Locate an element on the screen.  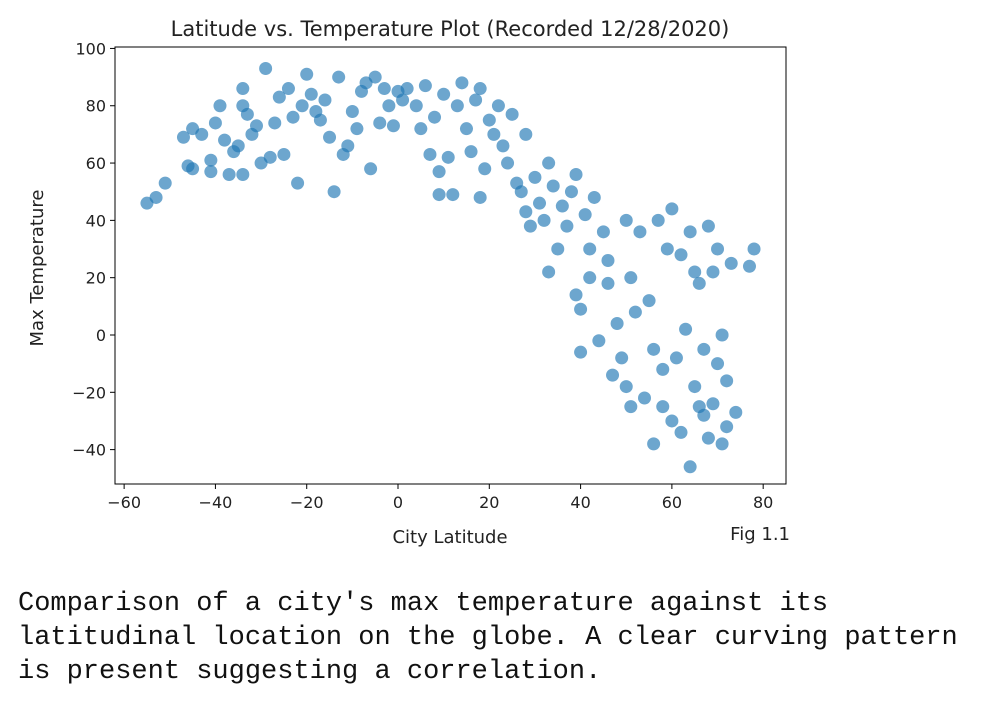
x-tick-label: −20 is located at coordinates (307, 502).